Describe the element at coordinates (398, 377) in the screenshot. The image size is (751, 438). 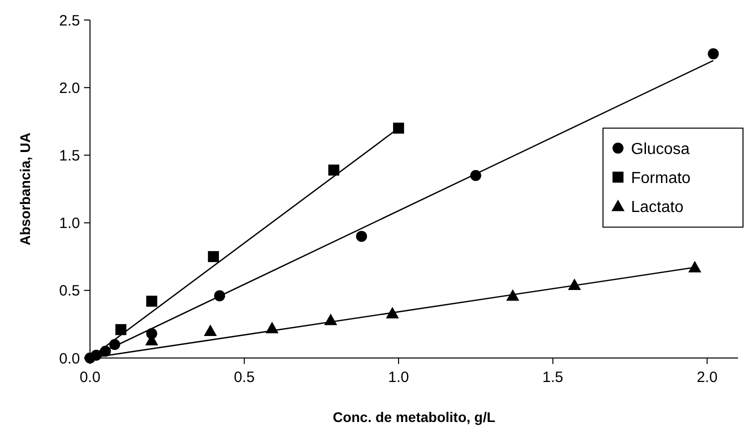
I see `x-tick-label: 1.0` at that location.